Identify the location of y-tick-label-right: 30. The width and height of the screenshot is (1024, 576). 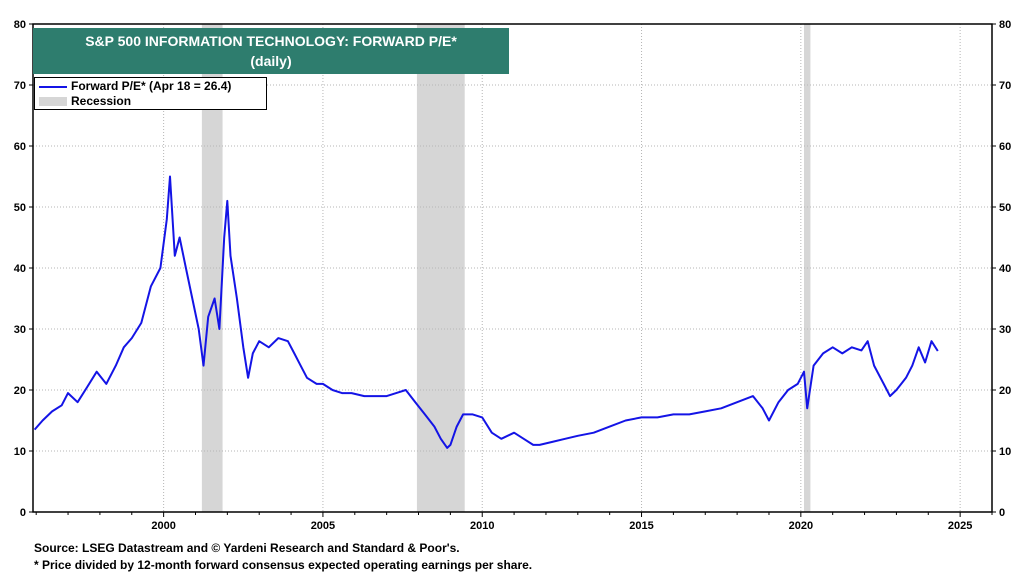
(1005, 330).